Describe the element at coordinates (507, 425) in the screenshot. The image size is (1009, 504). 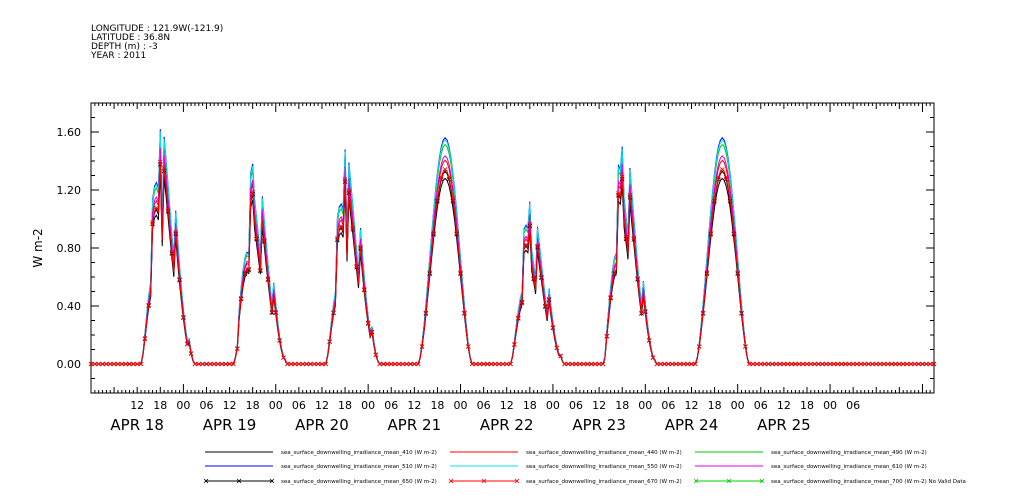
I see `x-day-label: APR 22` at that location.